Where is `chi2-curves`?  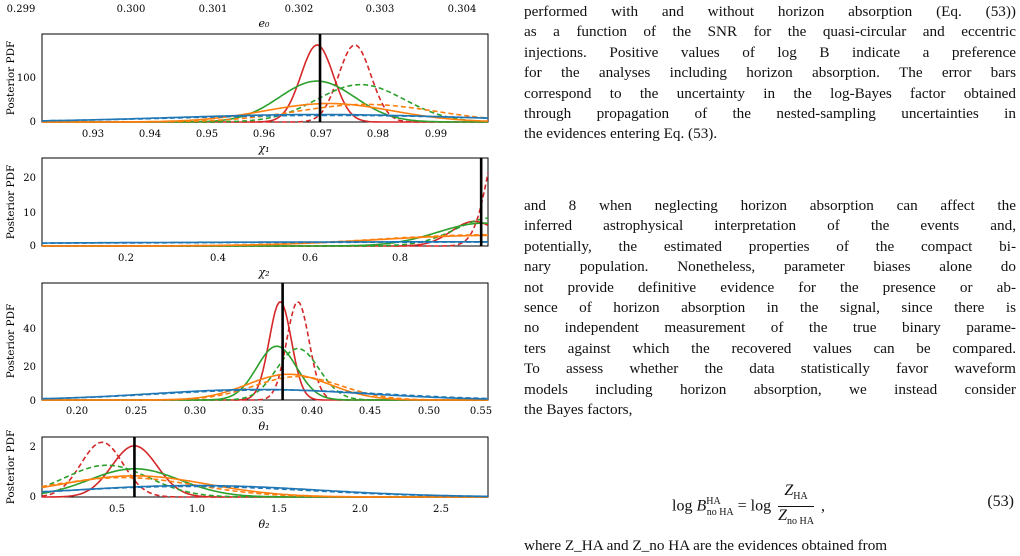
chi2-curves is located at coordinates (265, 209).